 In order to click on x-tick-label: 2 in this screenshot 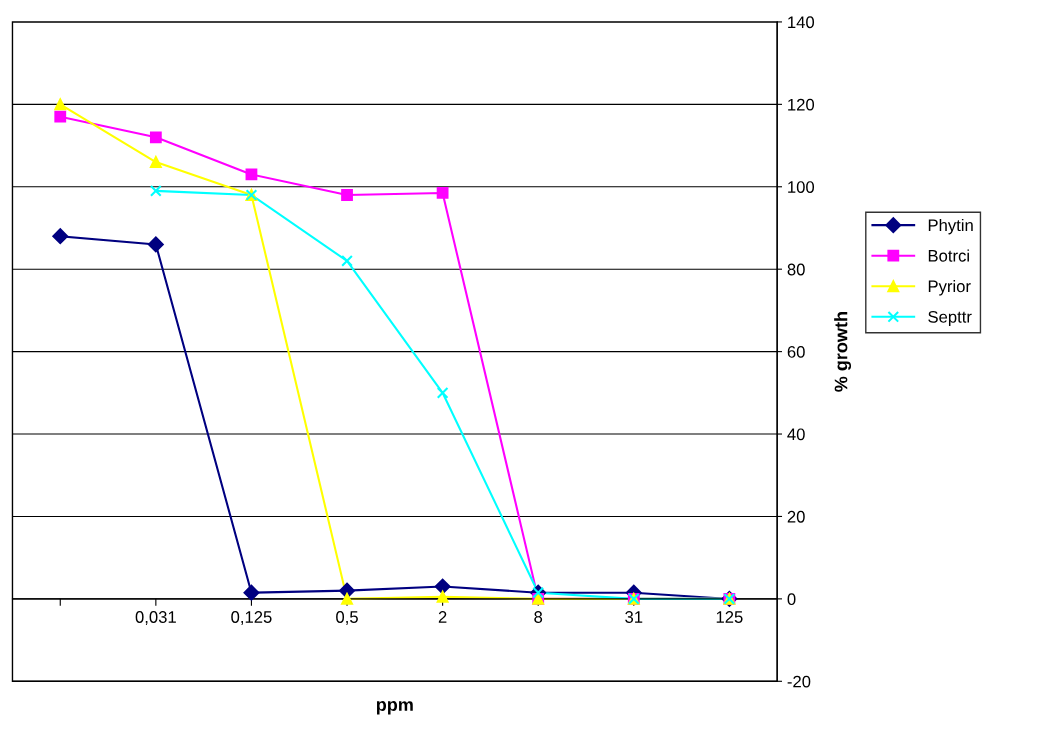, I will do `click(442, 617)`.